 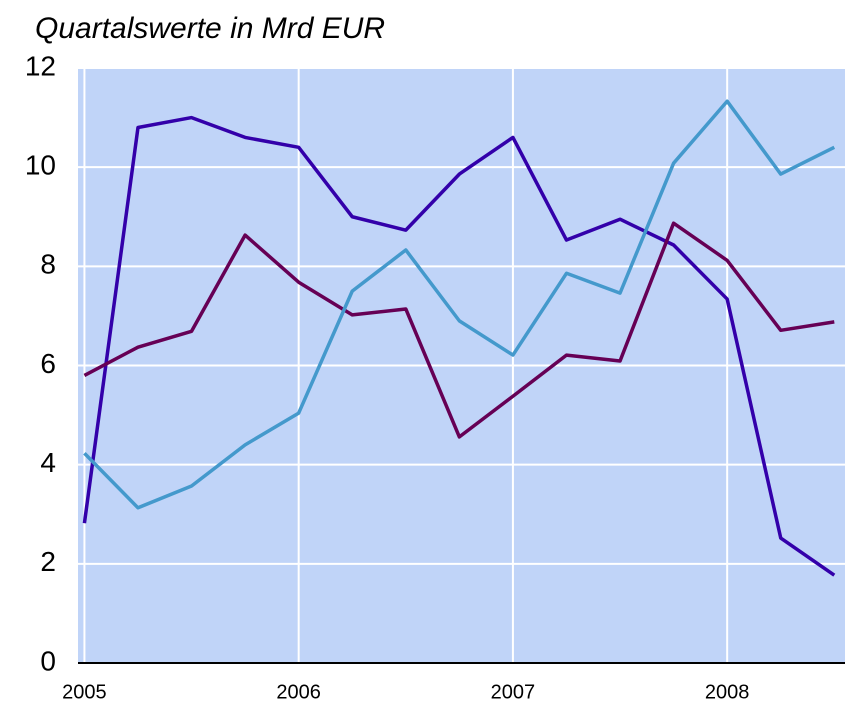 I want to click on x-tick-label: 2006, so click(x=298, y=692).